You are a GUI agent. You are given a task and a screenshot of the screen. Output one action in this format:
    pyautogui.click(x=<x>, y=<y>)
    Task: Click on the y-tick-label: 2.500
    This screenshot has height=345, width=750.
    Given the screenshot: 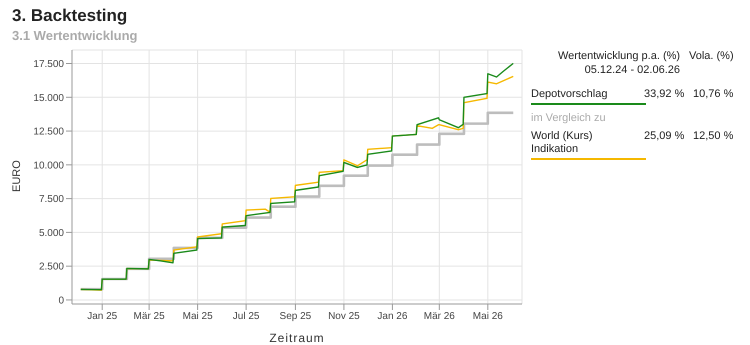 What is the action you would take?
    pyautogui.click(x=51, y=267)
    